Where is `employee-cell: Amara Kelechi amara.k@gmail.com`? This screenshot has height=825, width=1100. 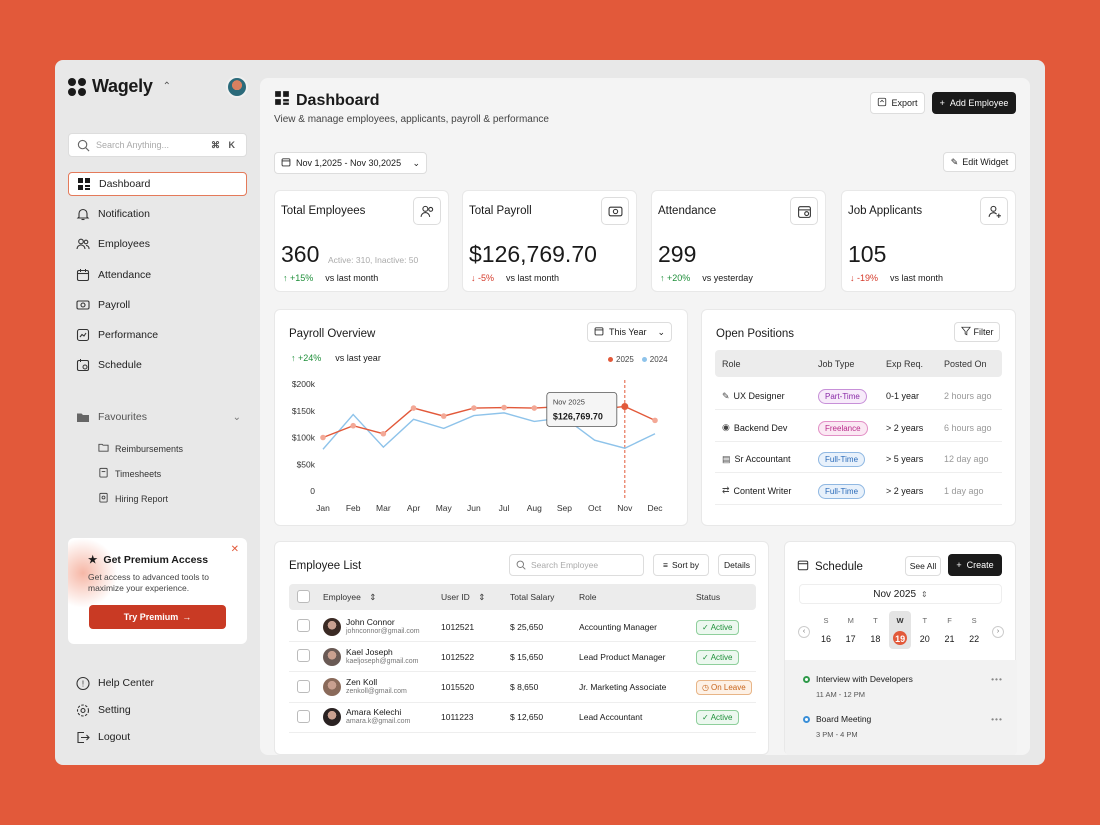 employee-cell: Amara Kelechi amara.k@gmail.com is located at coordinates (378, 717).